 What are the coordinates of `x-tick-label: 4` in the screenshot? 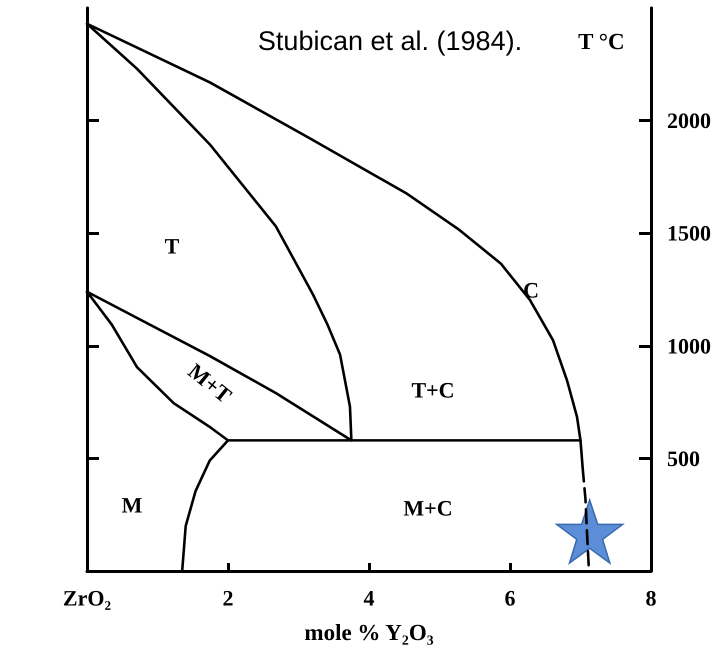 It's located at (369, 598).